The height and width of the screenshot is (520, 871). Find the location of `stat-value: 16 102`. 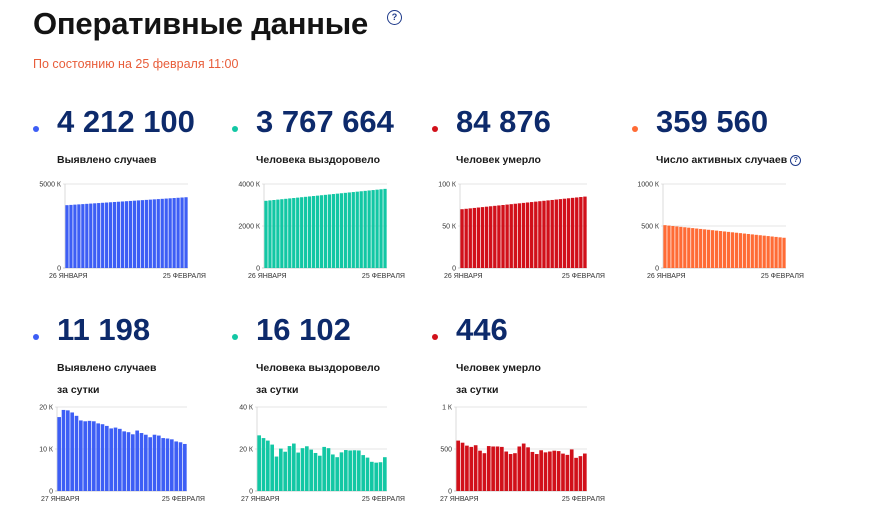

stat-value: 16 102 is located at coordinates (303, 329).